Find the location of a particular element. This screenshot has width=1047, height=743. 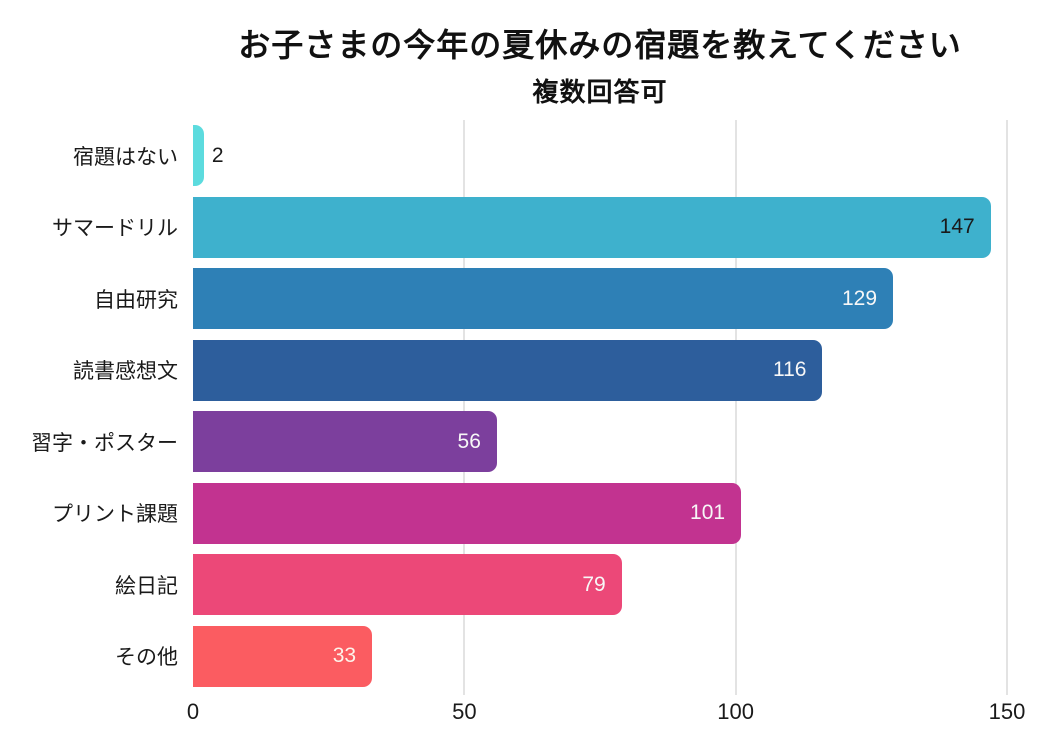

bar-row: サマードリル 147 is located at coordinates (529, 227).